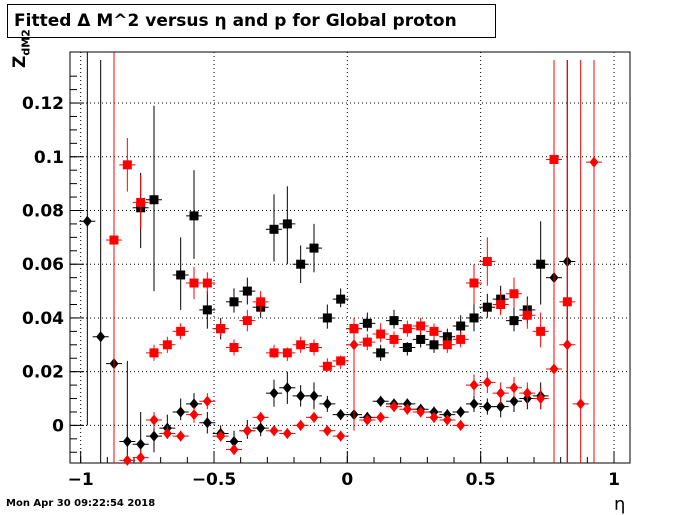  I want to click on x-tick-label: −1, so click(81, 480).